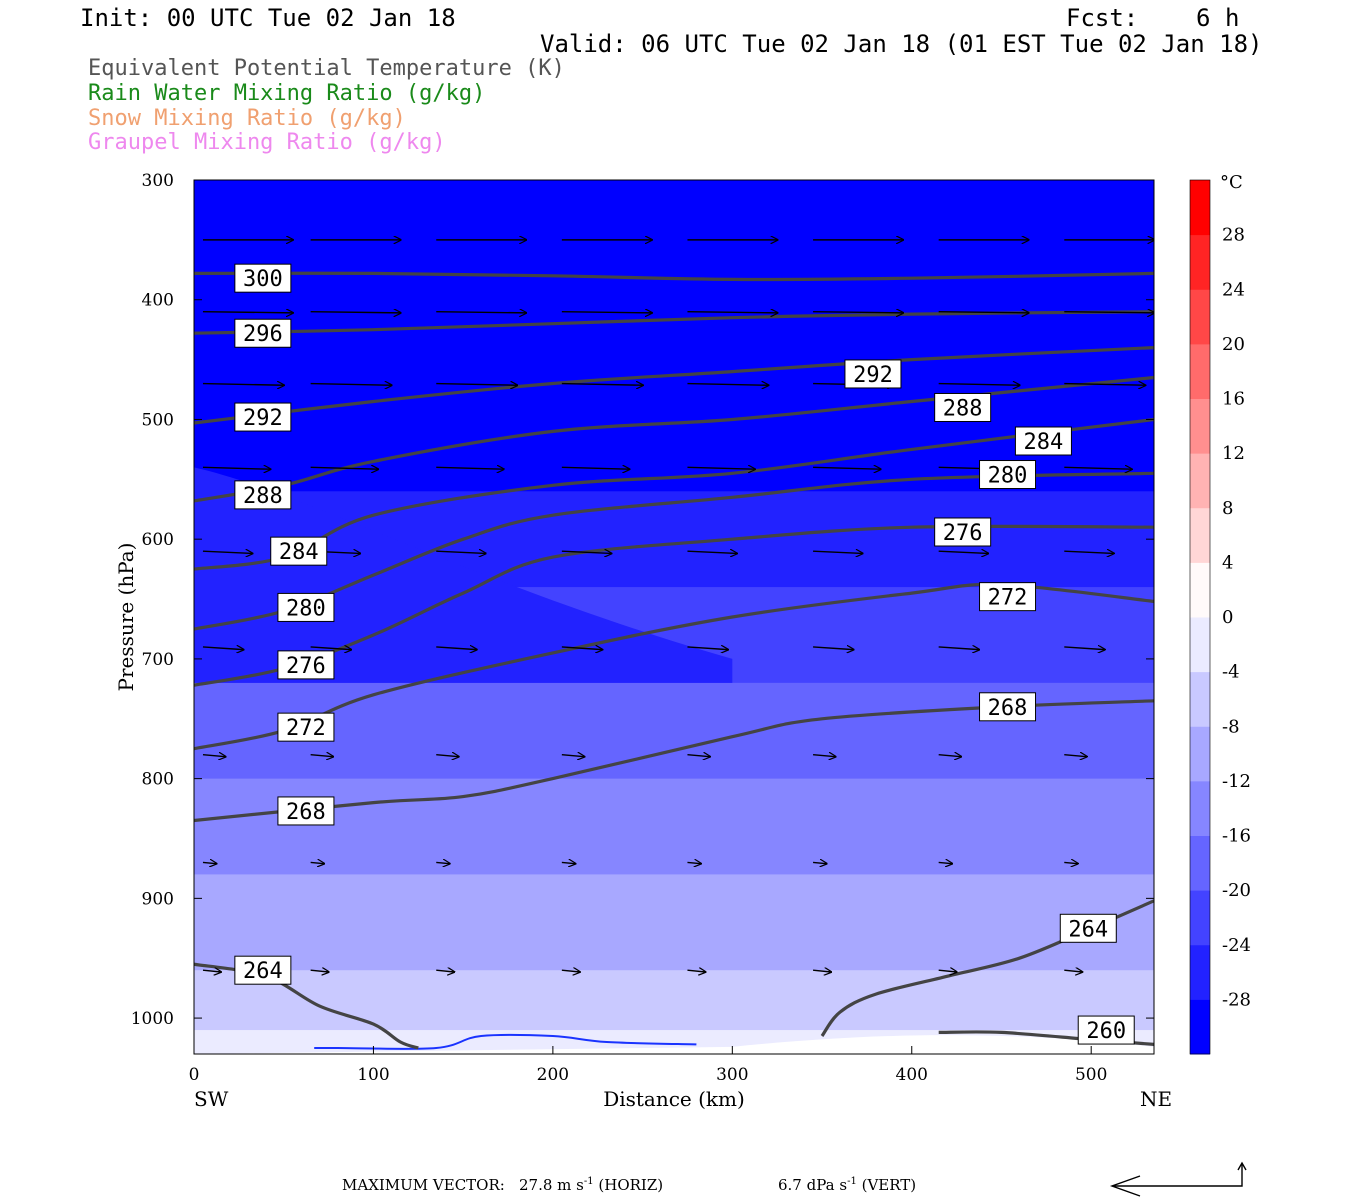 This screenshot has width=1350, height=1200. Describe the element at coordinates (551, 1185) in the screenshot. I see `horiz-value: 27.8 m s` at that location.